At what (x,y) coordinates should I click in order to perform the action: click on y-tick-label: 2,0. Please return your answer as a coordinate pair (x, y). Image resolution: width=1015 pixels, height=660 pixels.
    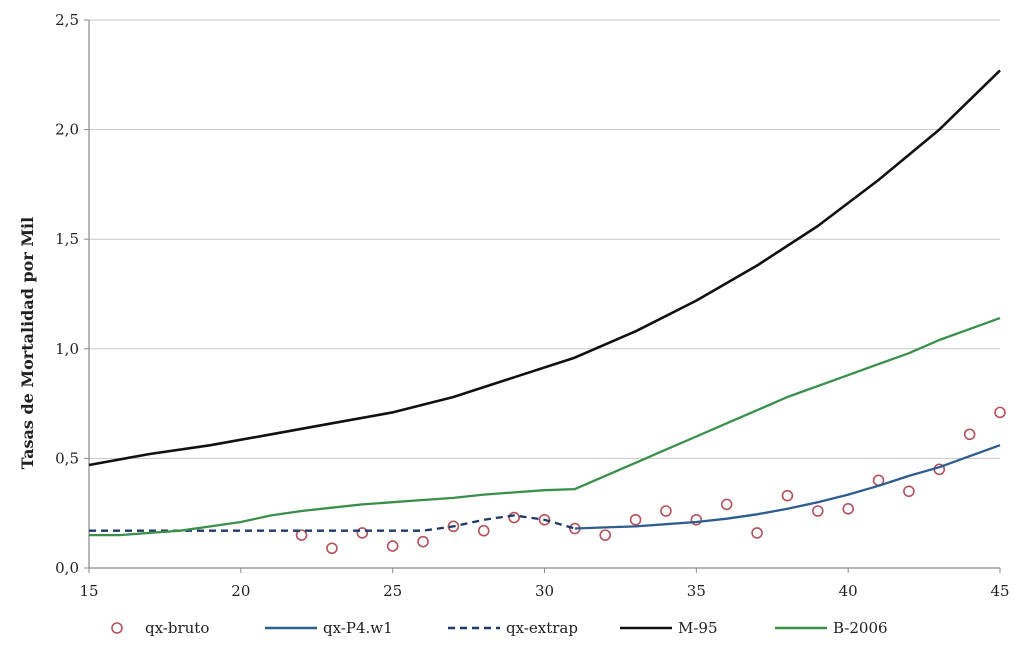
    Looking at the image, I should click on (67, 130).